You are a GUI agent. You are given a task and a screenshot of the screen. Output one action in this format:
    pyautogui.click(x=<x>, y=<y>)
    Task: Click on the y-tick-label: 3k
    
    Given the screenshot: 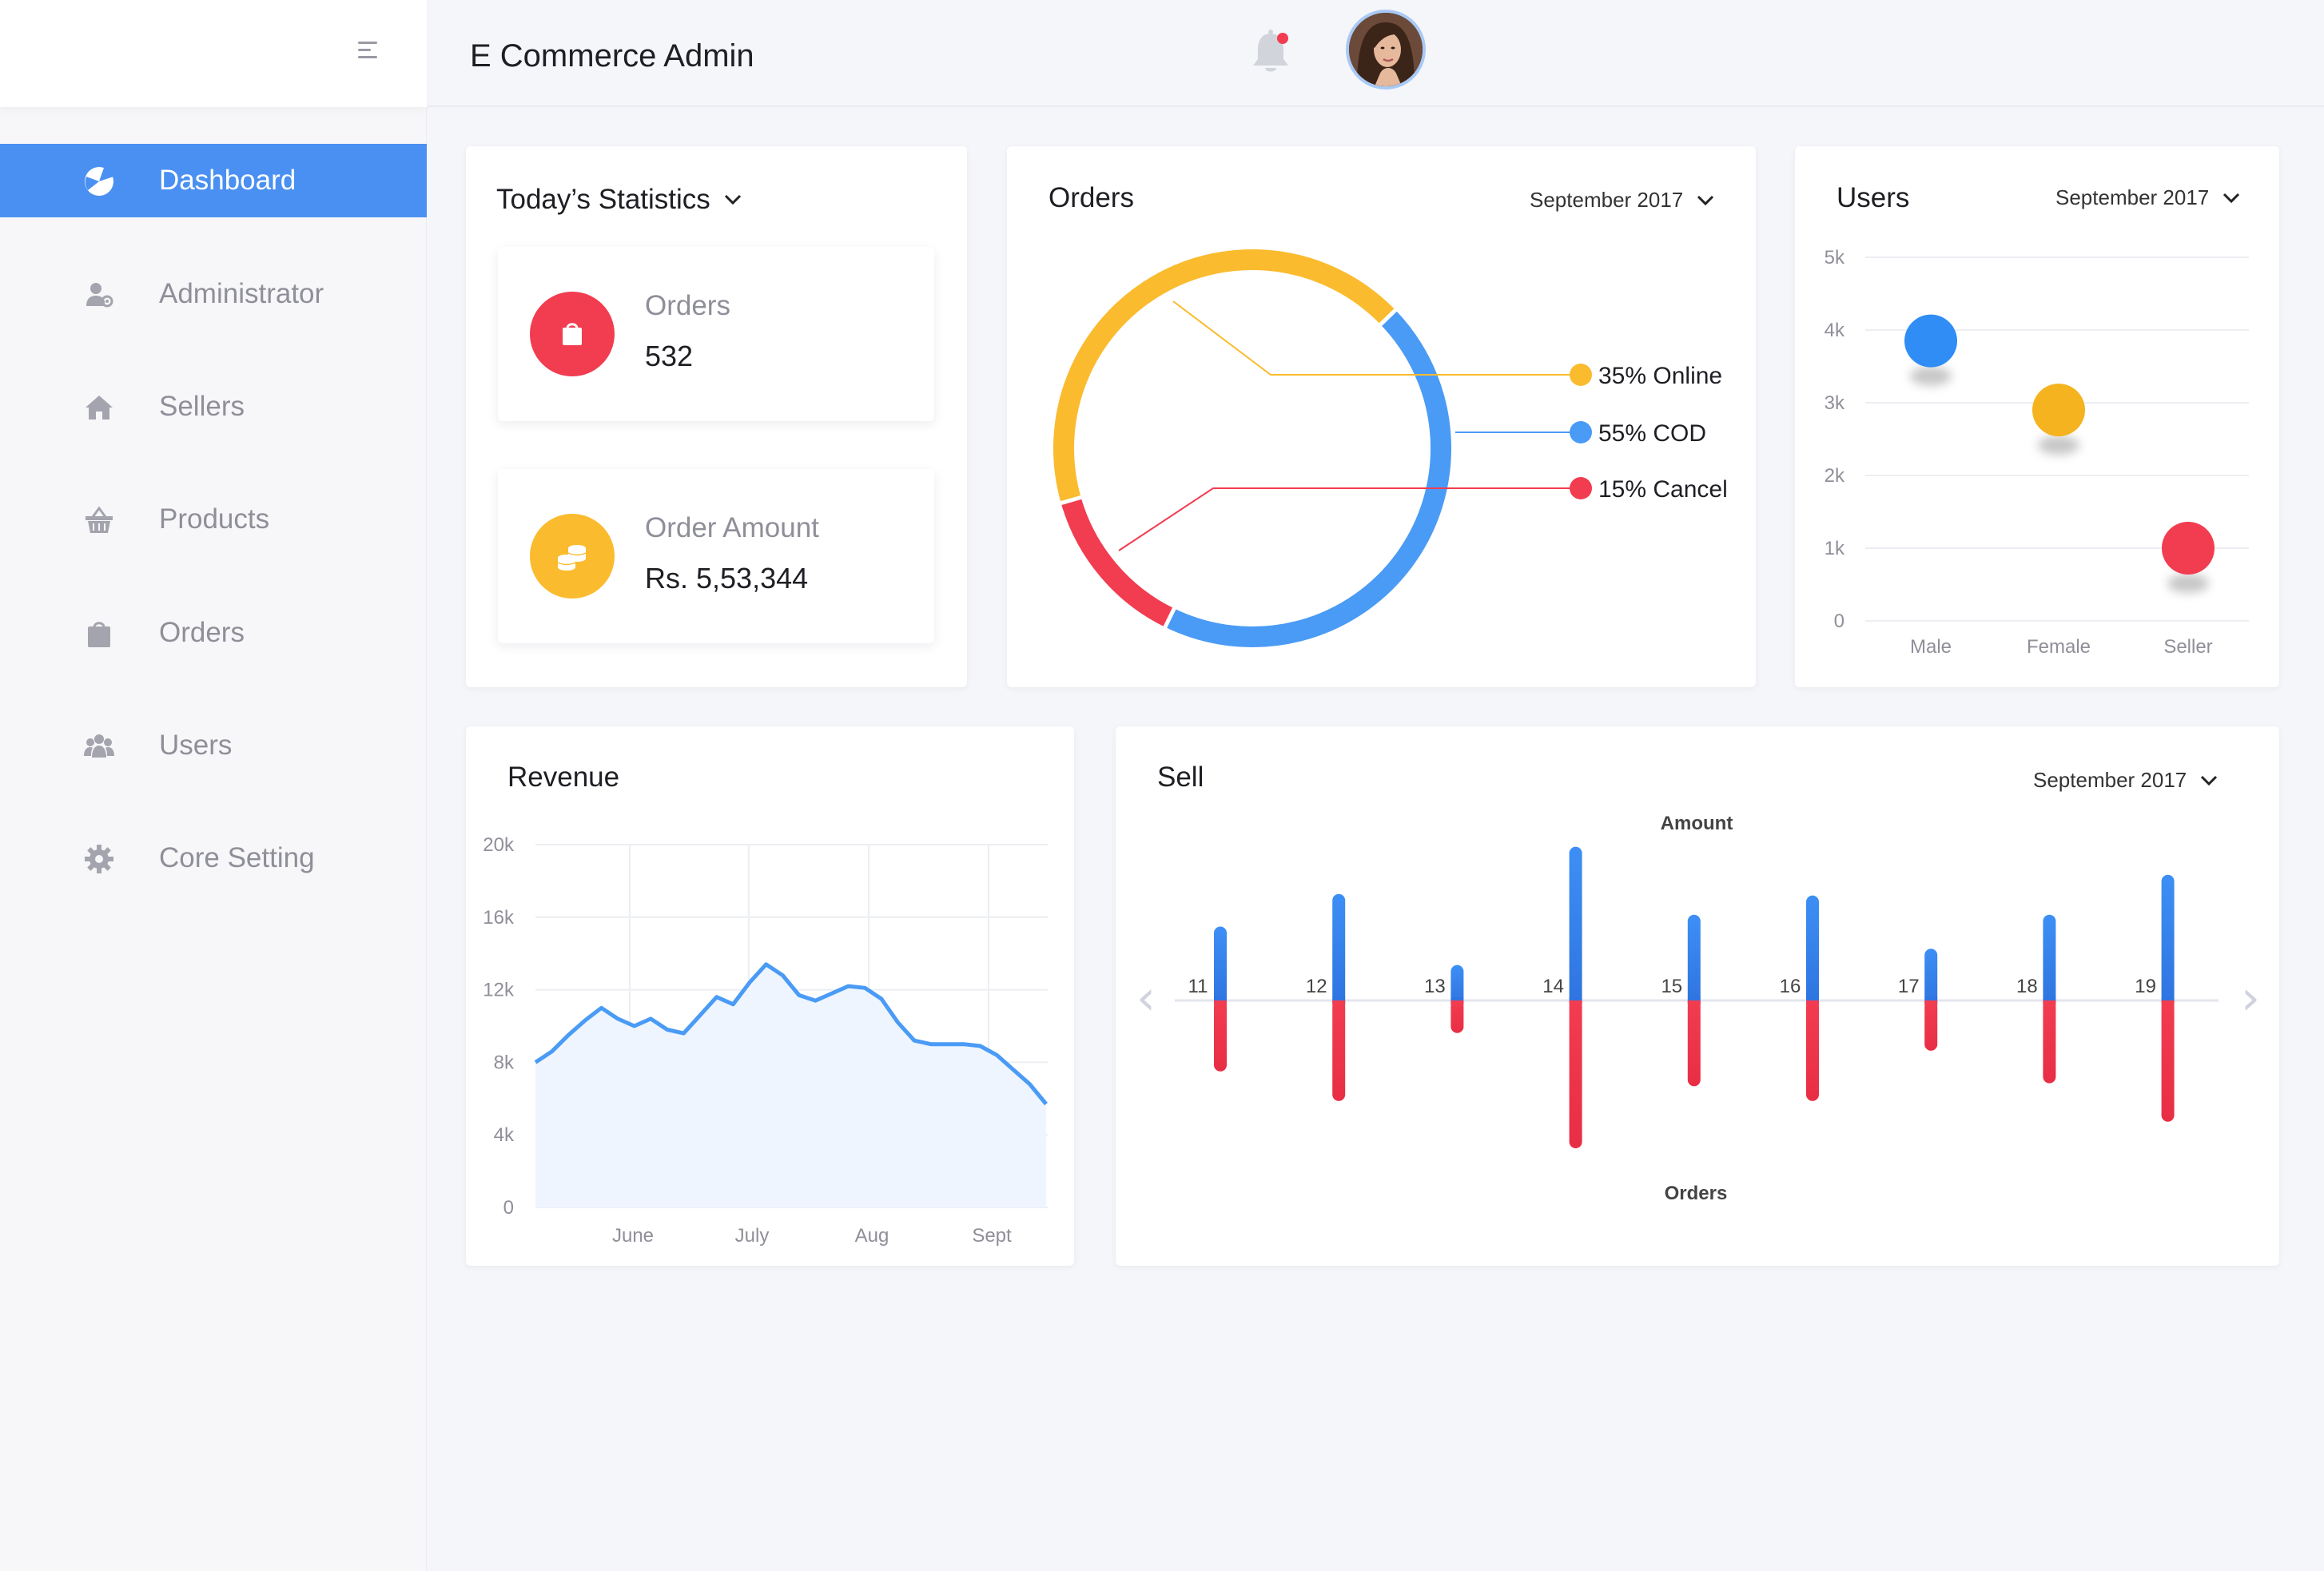 What is the action you would take?
    pyautogui.click(x=1835, y=403)
    